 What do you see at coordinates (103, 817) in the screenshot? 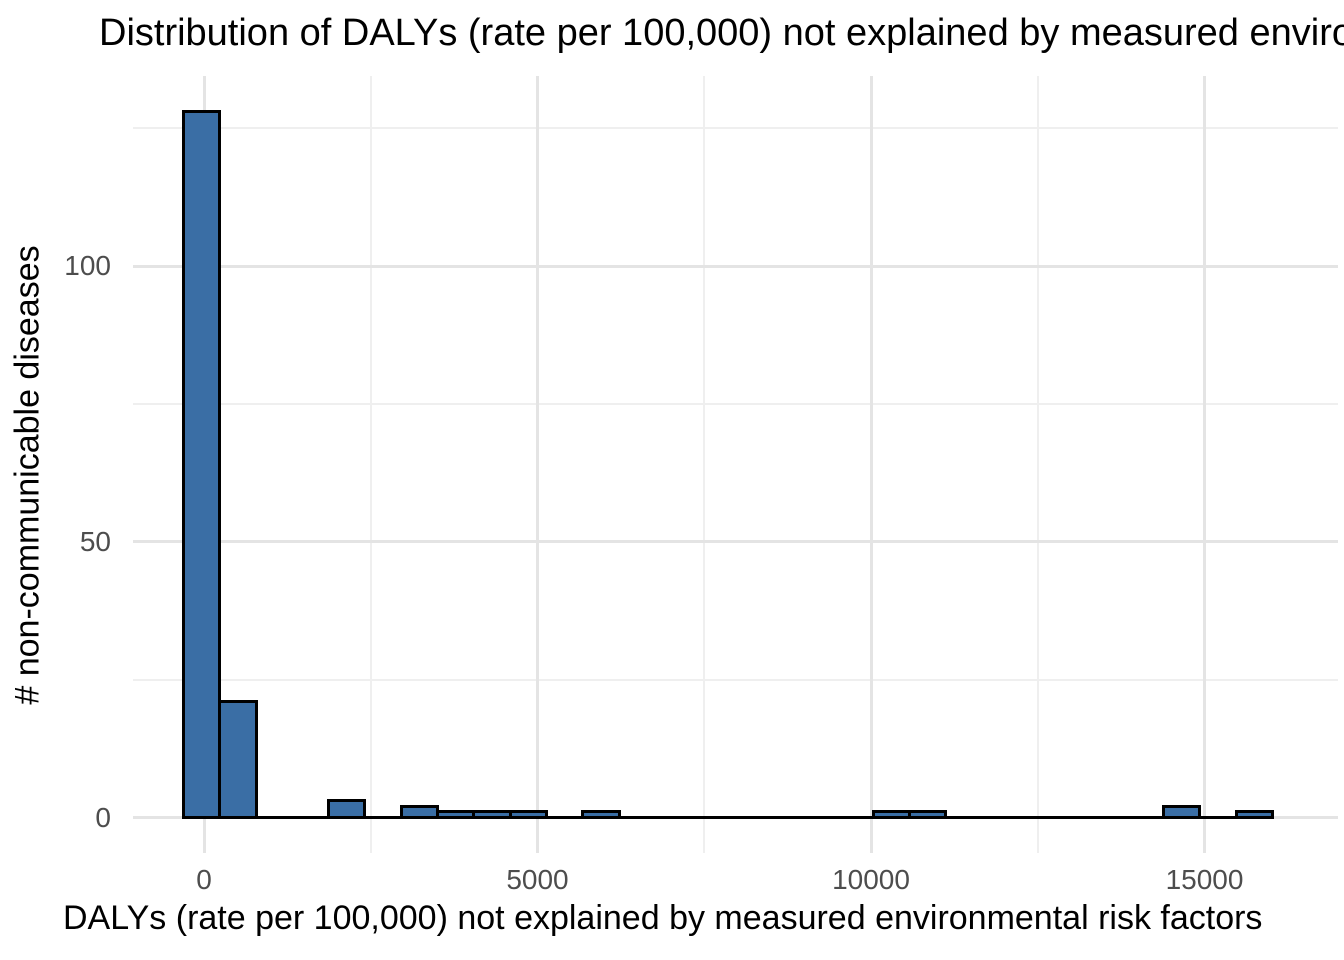
I see `y-tick-label: 0` at bounding box center [103, 817].